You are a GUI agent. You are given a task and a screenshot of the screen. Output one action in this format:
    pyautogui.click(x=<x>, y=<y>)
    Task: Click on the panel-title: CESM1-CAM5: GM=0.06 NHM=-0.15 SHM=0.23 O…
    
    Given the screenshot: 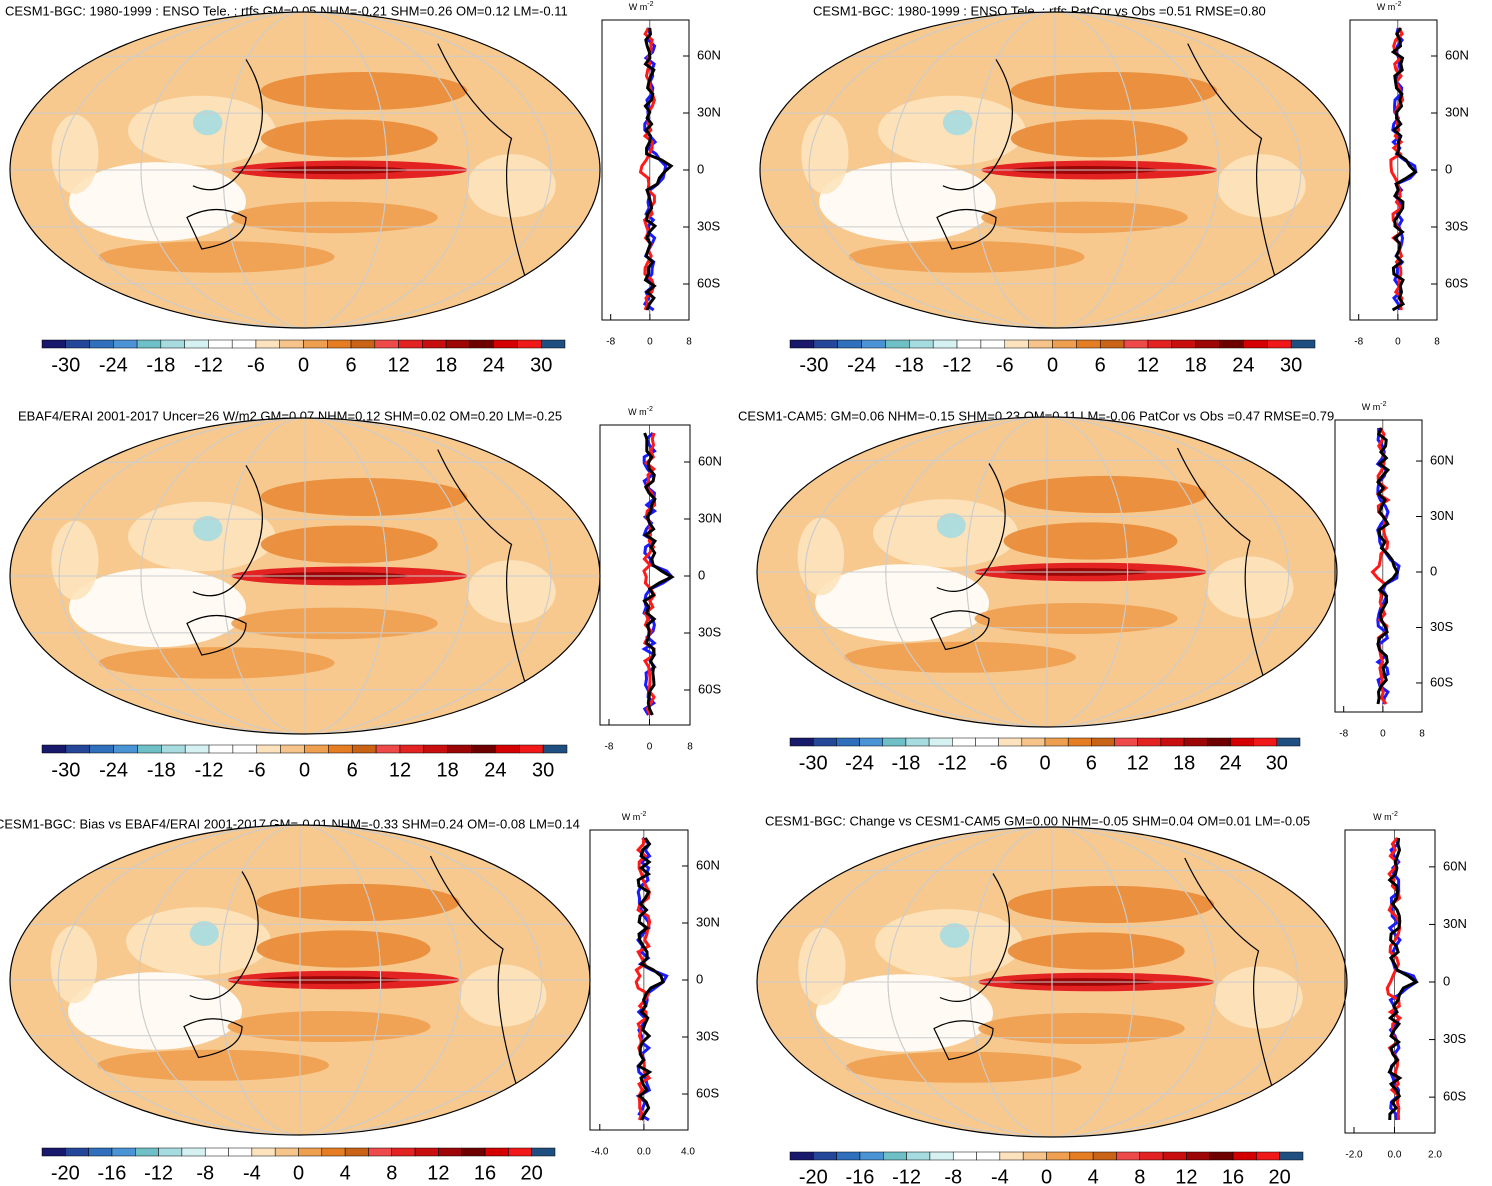 What is the action you would take?
    pyautogui.click(x=1036, y=415)
    